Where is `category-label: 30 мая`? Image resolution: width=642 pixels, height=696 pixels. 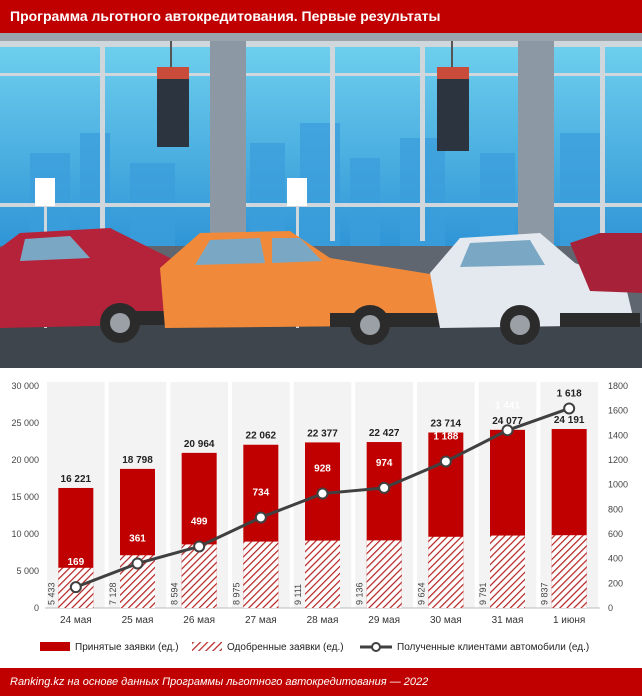
category-label: 30 мая is located at coordinates (446, 620).